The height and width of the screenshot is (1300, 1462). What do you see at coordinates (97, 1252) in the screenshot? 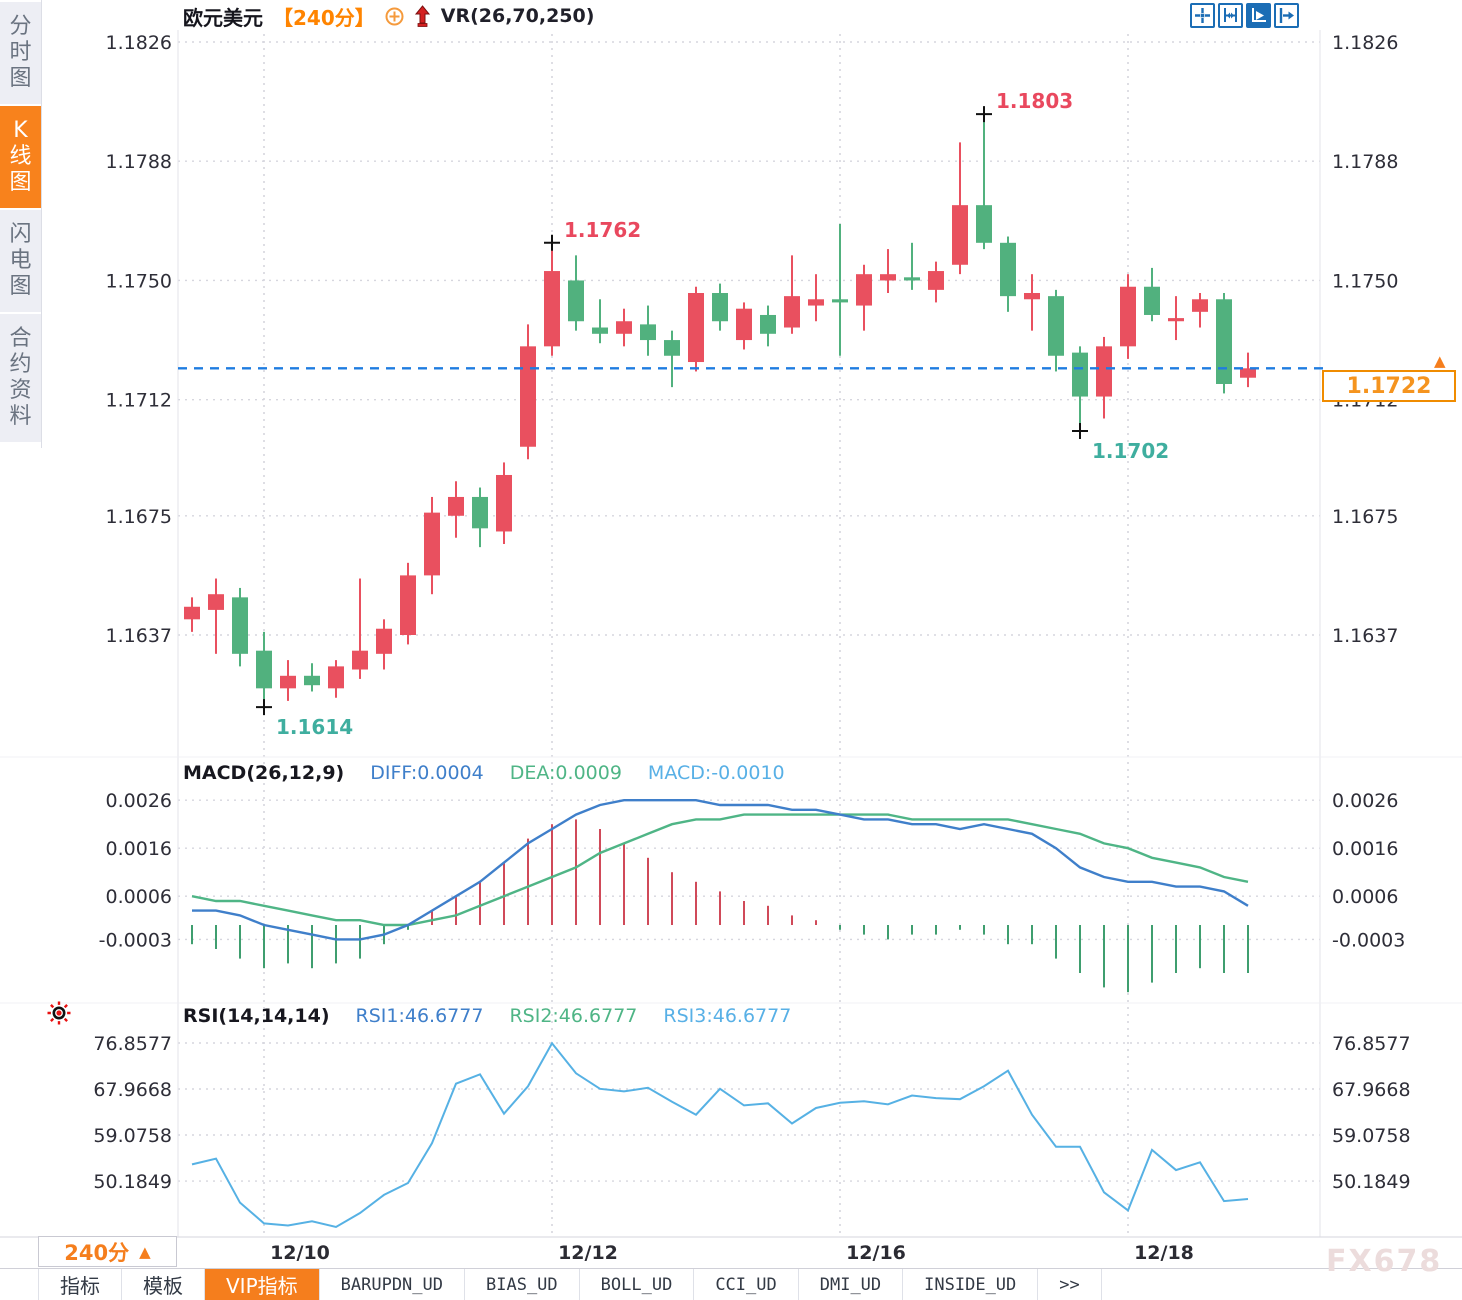
I see `period-selector-label: 240分` at bounding box center [97, 1252].